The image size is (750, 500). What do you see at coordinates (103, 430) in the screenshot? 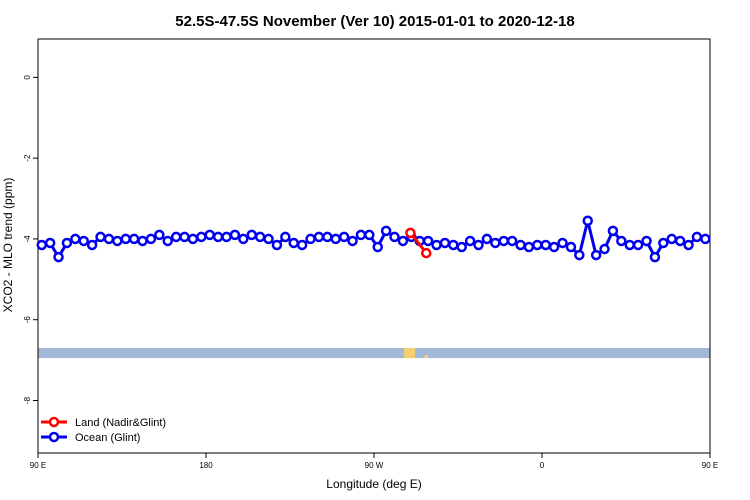
I see `legend: Land (Nadir&Glint) Ocean (Glint)` at bounding box center [103, 430].